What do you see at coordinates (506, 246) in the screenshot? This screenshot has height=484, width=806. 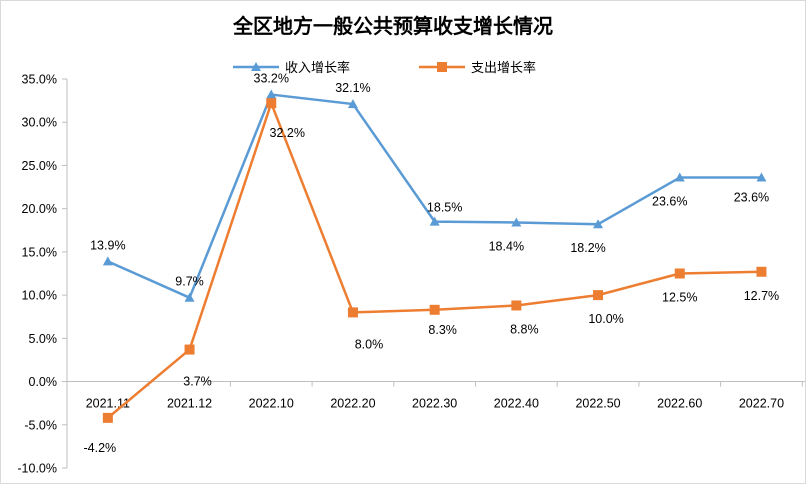 I see `income-data-label: 18.4%` at bounding box center [506, 246].